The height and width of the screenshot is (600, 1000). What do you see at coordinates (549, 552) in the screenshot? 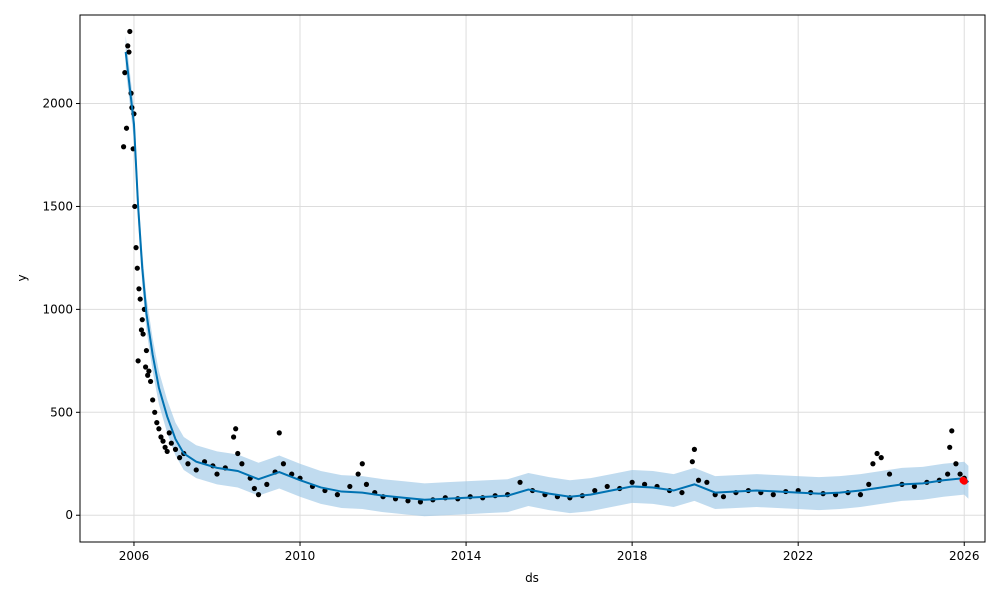
I see `x-axis: 2006 2010 2014 2018 2022 2026` at bounding box center [549, 552].